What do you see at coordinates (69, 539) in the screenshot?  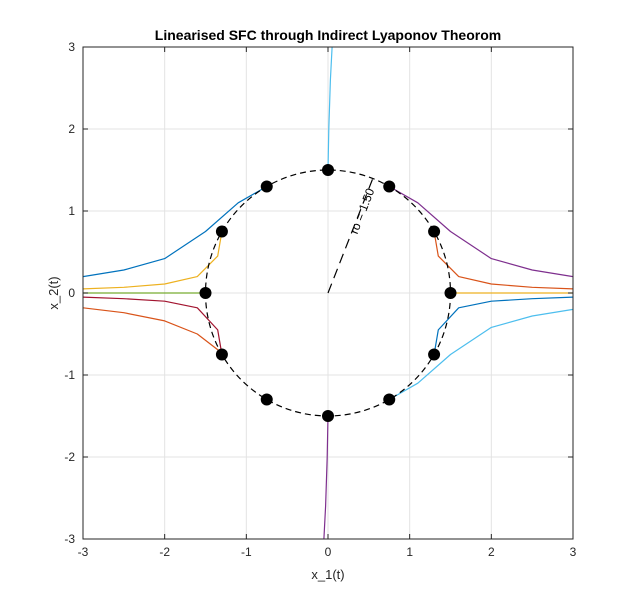 I see `y-tick-label: -3` at bounding box center [69, 539].